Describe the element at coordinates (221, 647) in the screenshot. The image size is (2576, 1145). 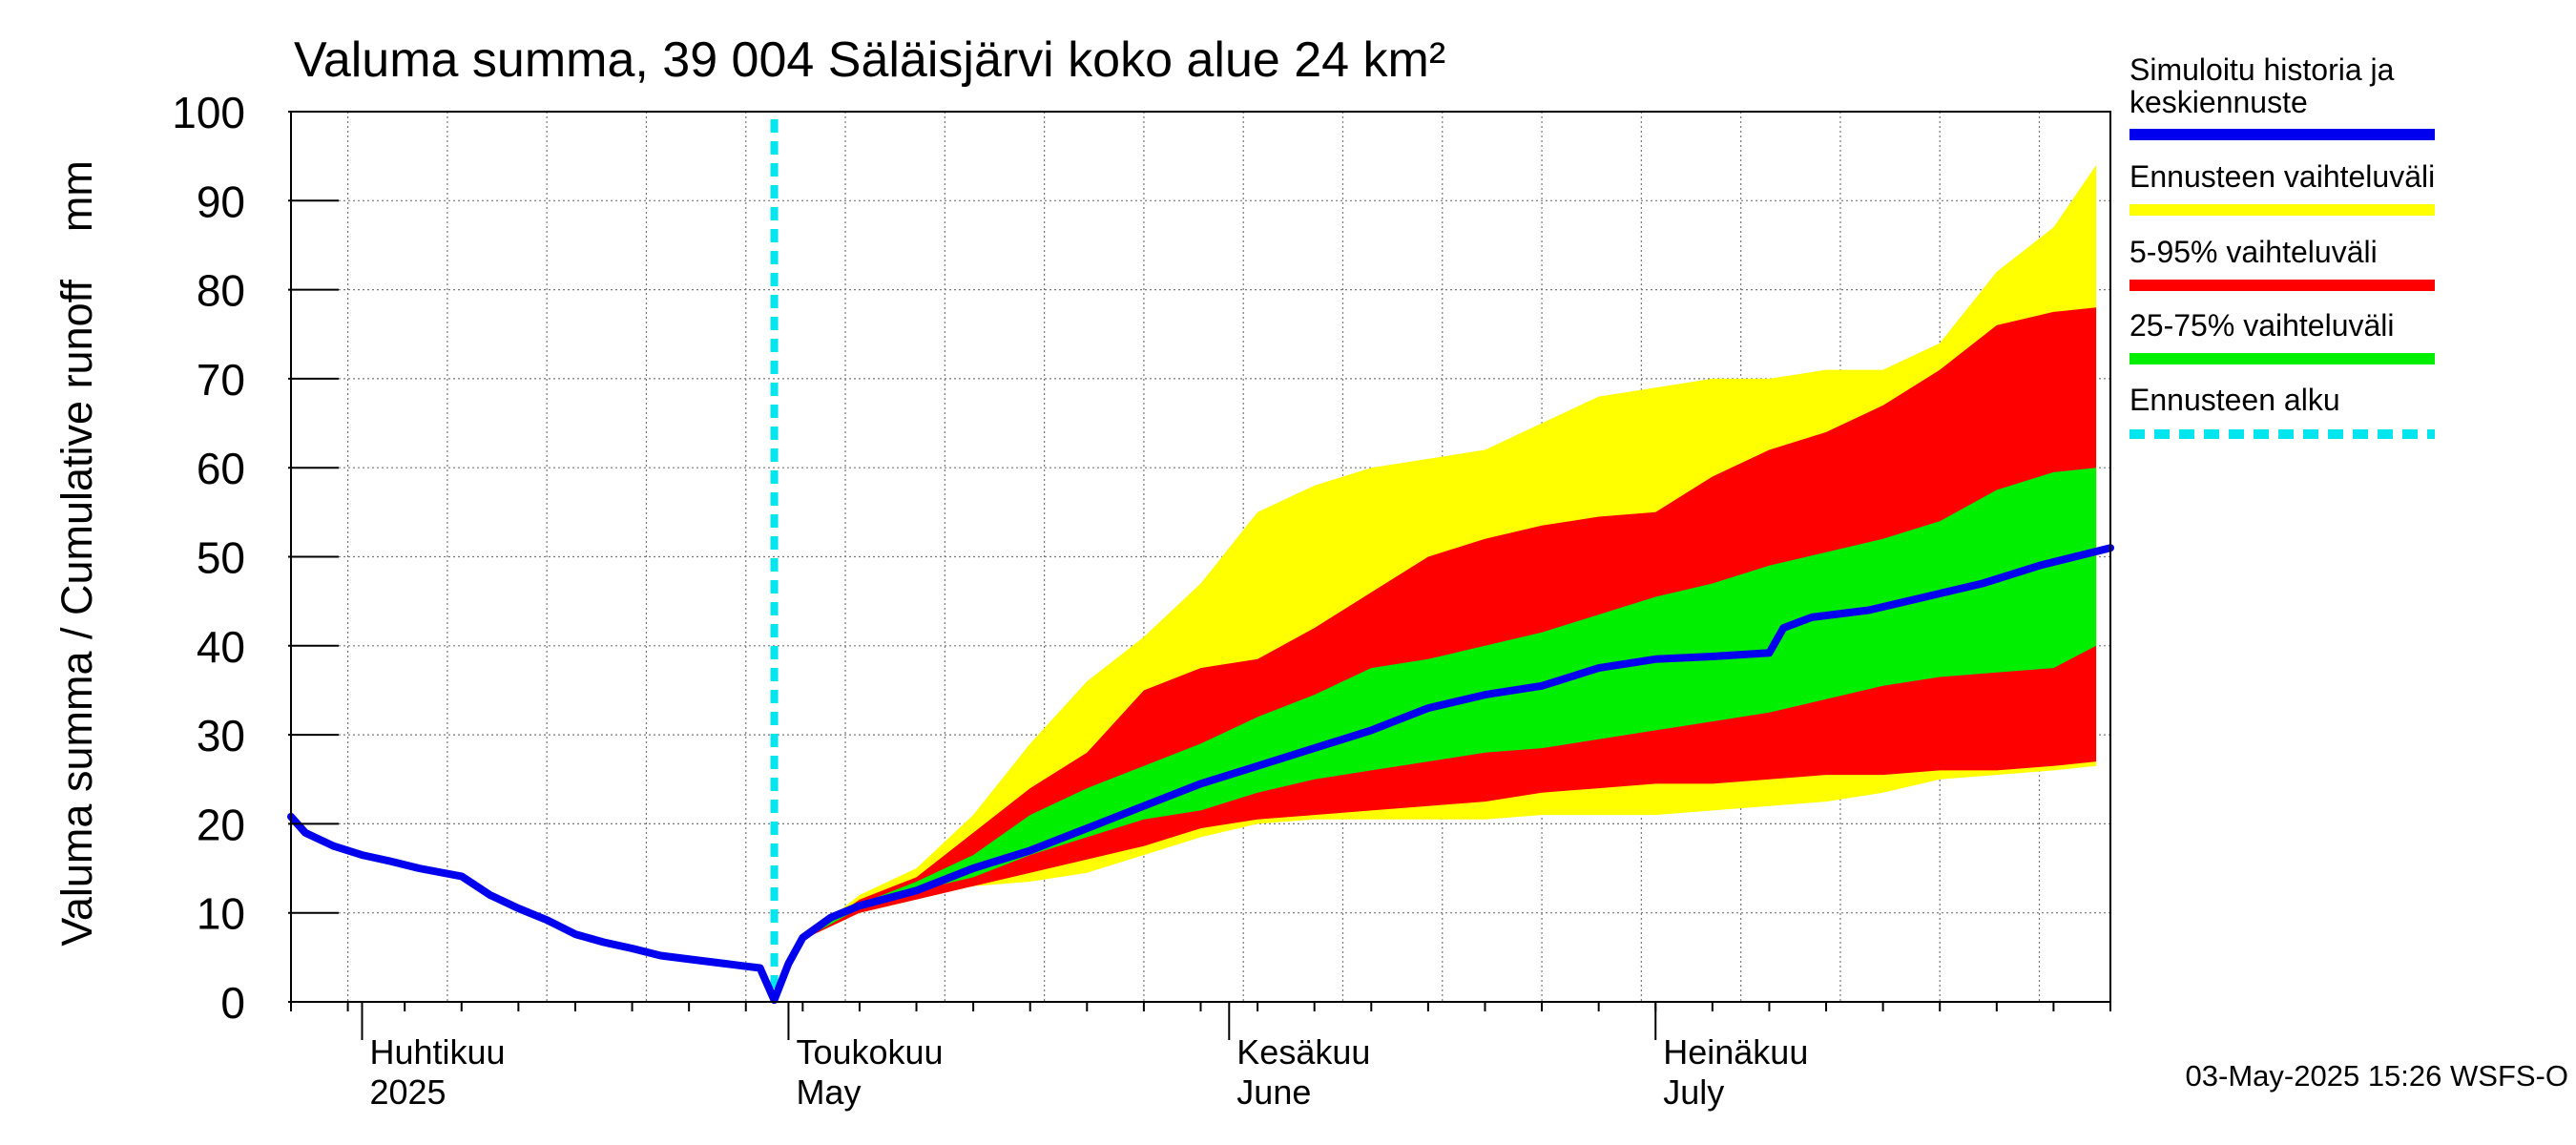
I see `y-tick-label: 40` at that location.